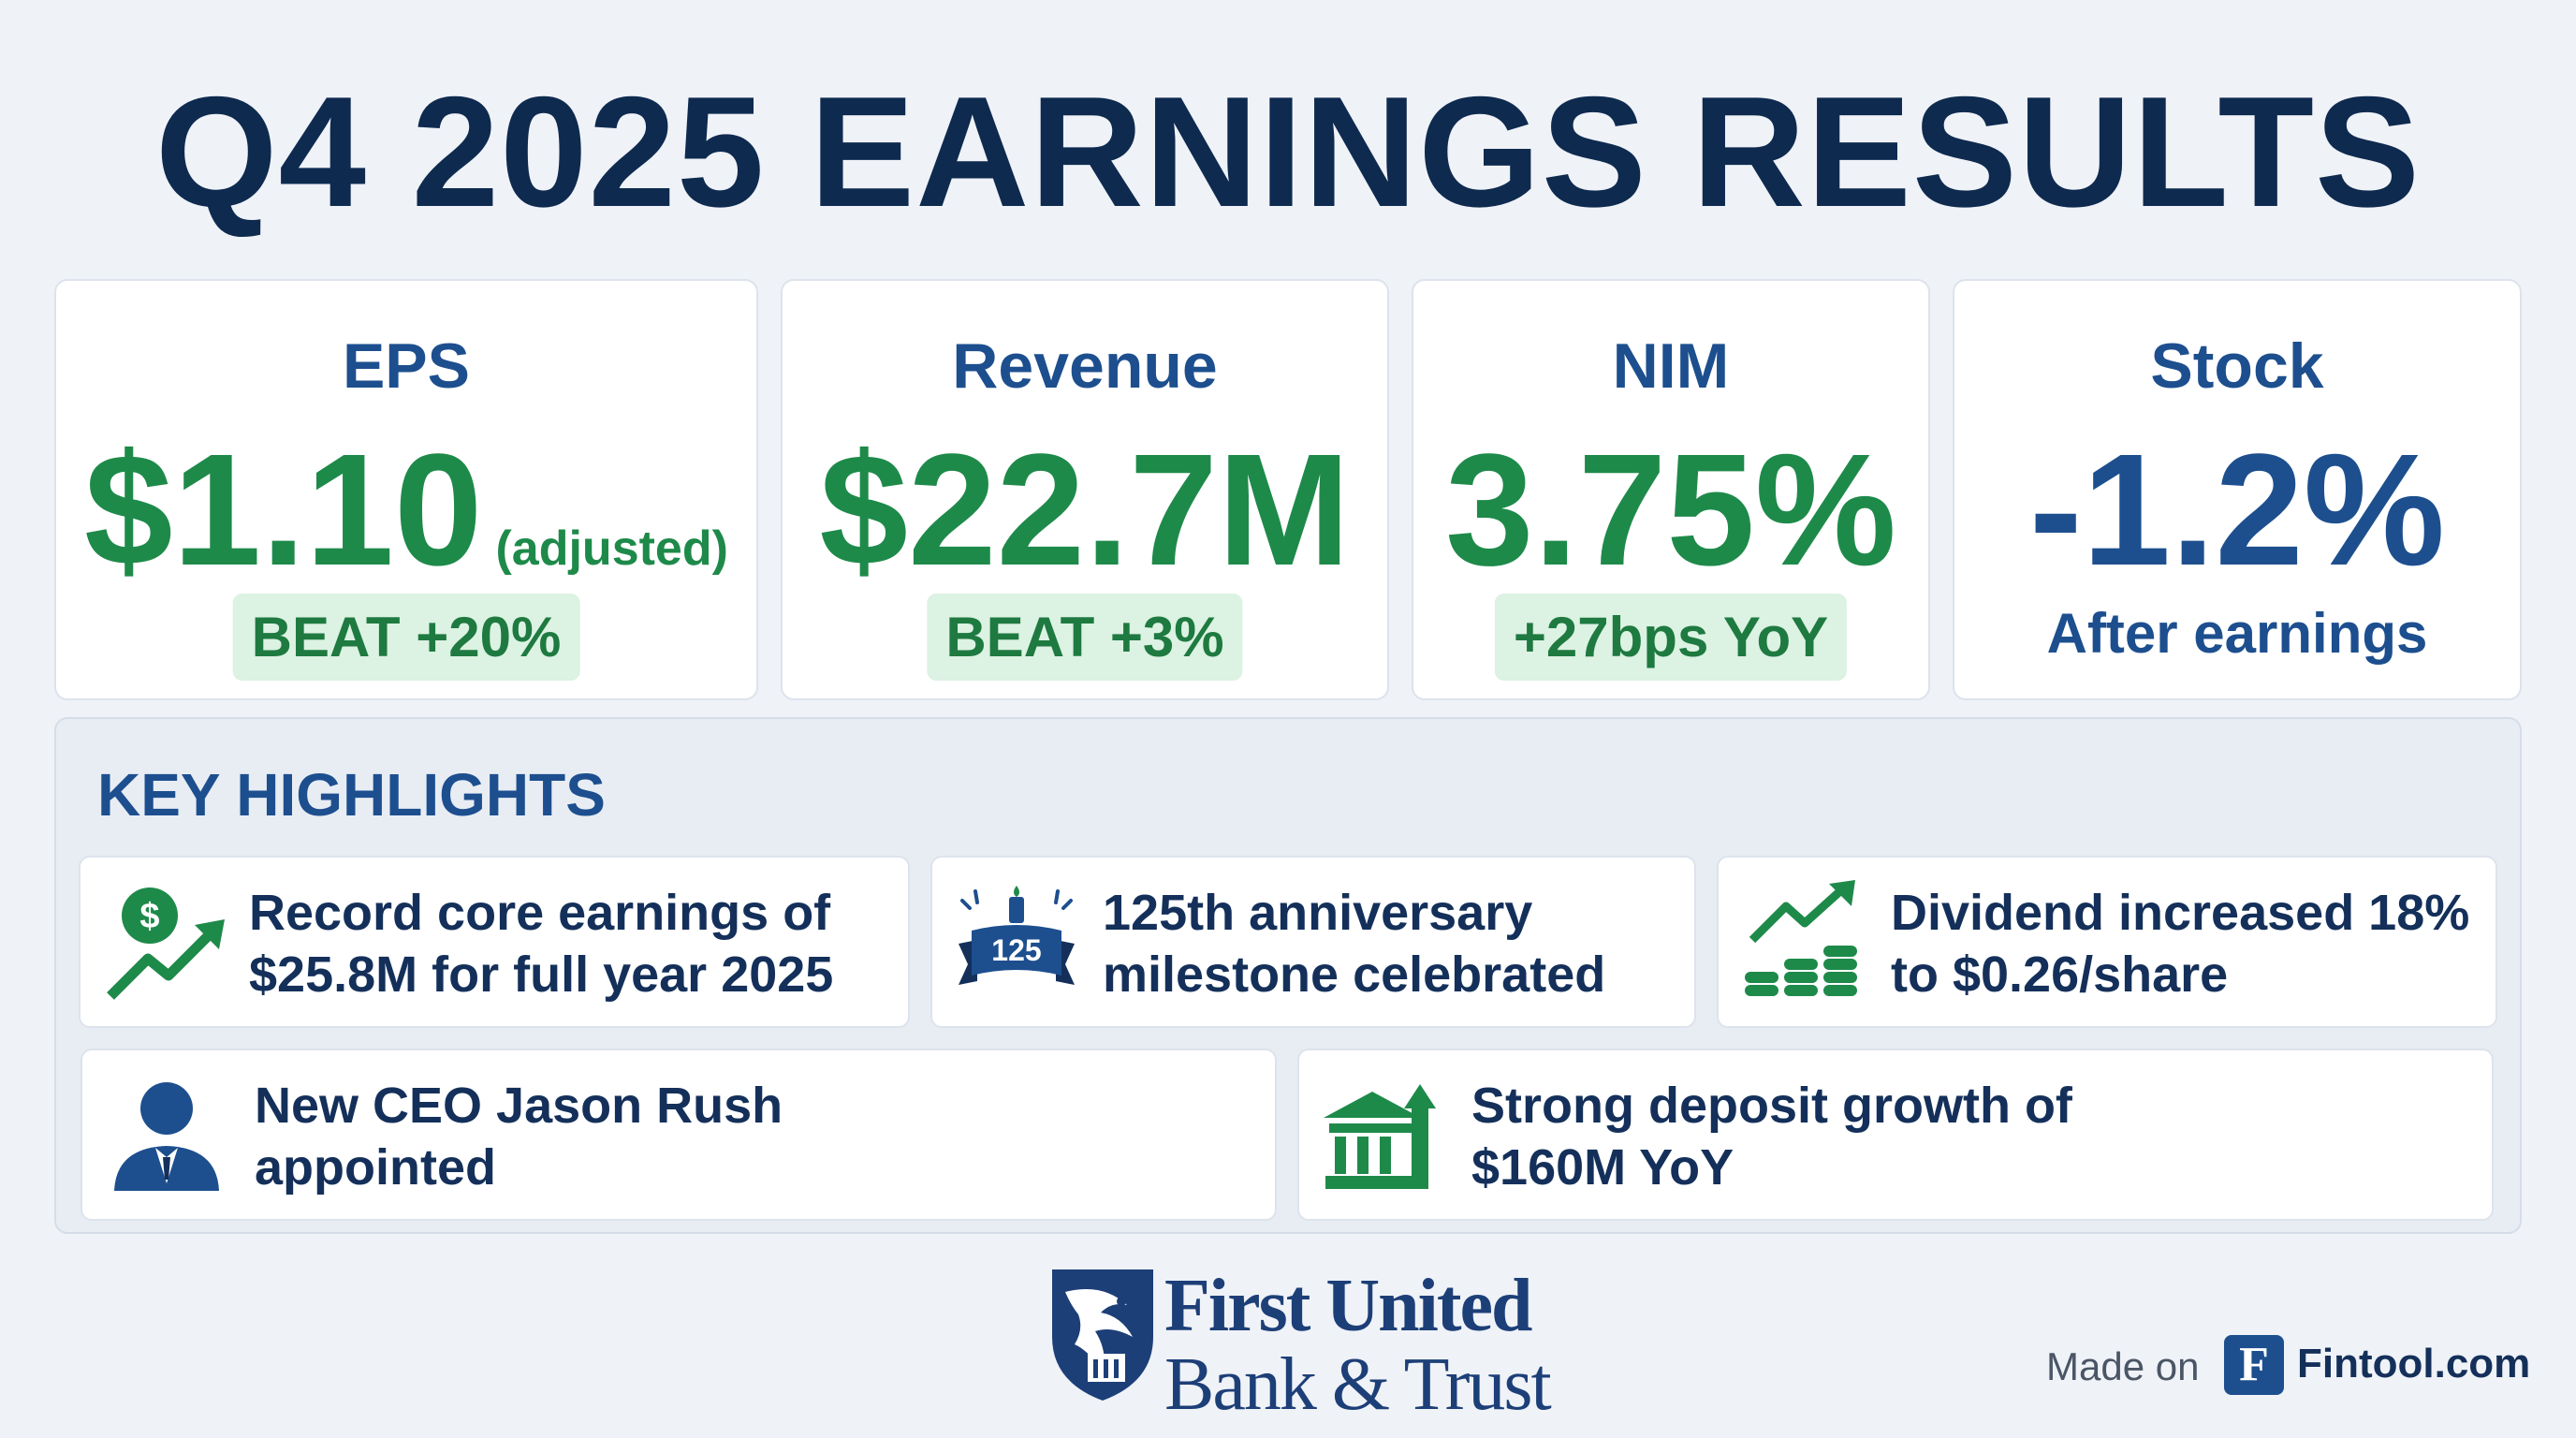 This screenshot has height=1438, width=2576. I want to click on eps-badge: BEAT +20%, so click(406, 637).